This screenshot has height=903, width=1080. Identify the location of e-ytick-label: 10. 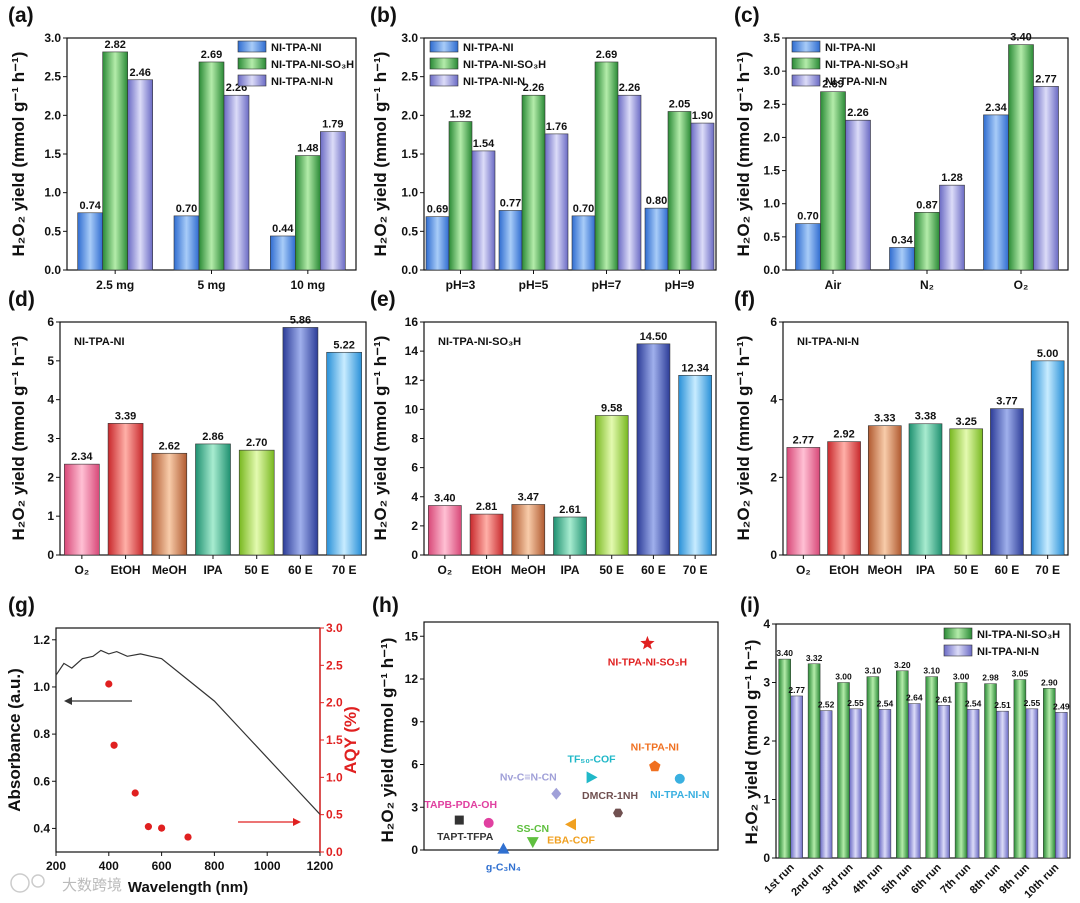
(412, 409).